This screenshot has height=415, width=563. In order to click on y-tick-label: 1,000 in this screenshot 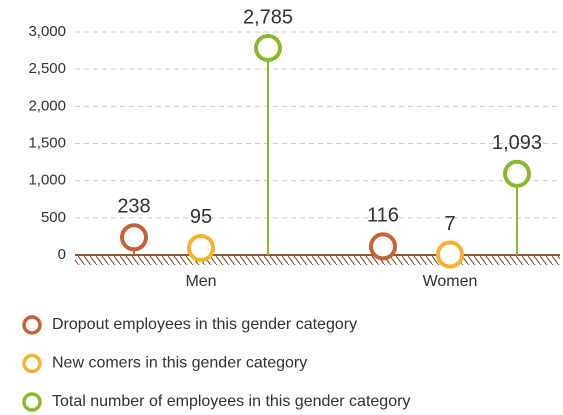, I will do `click(47, 180)`.